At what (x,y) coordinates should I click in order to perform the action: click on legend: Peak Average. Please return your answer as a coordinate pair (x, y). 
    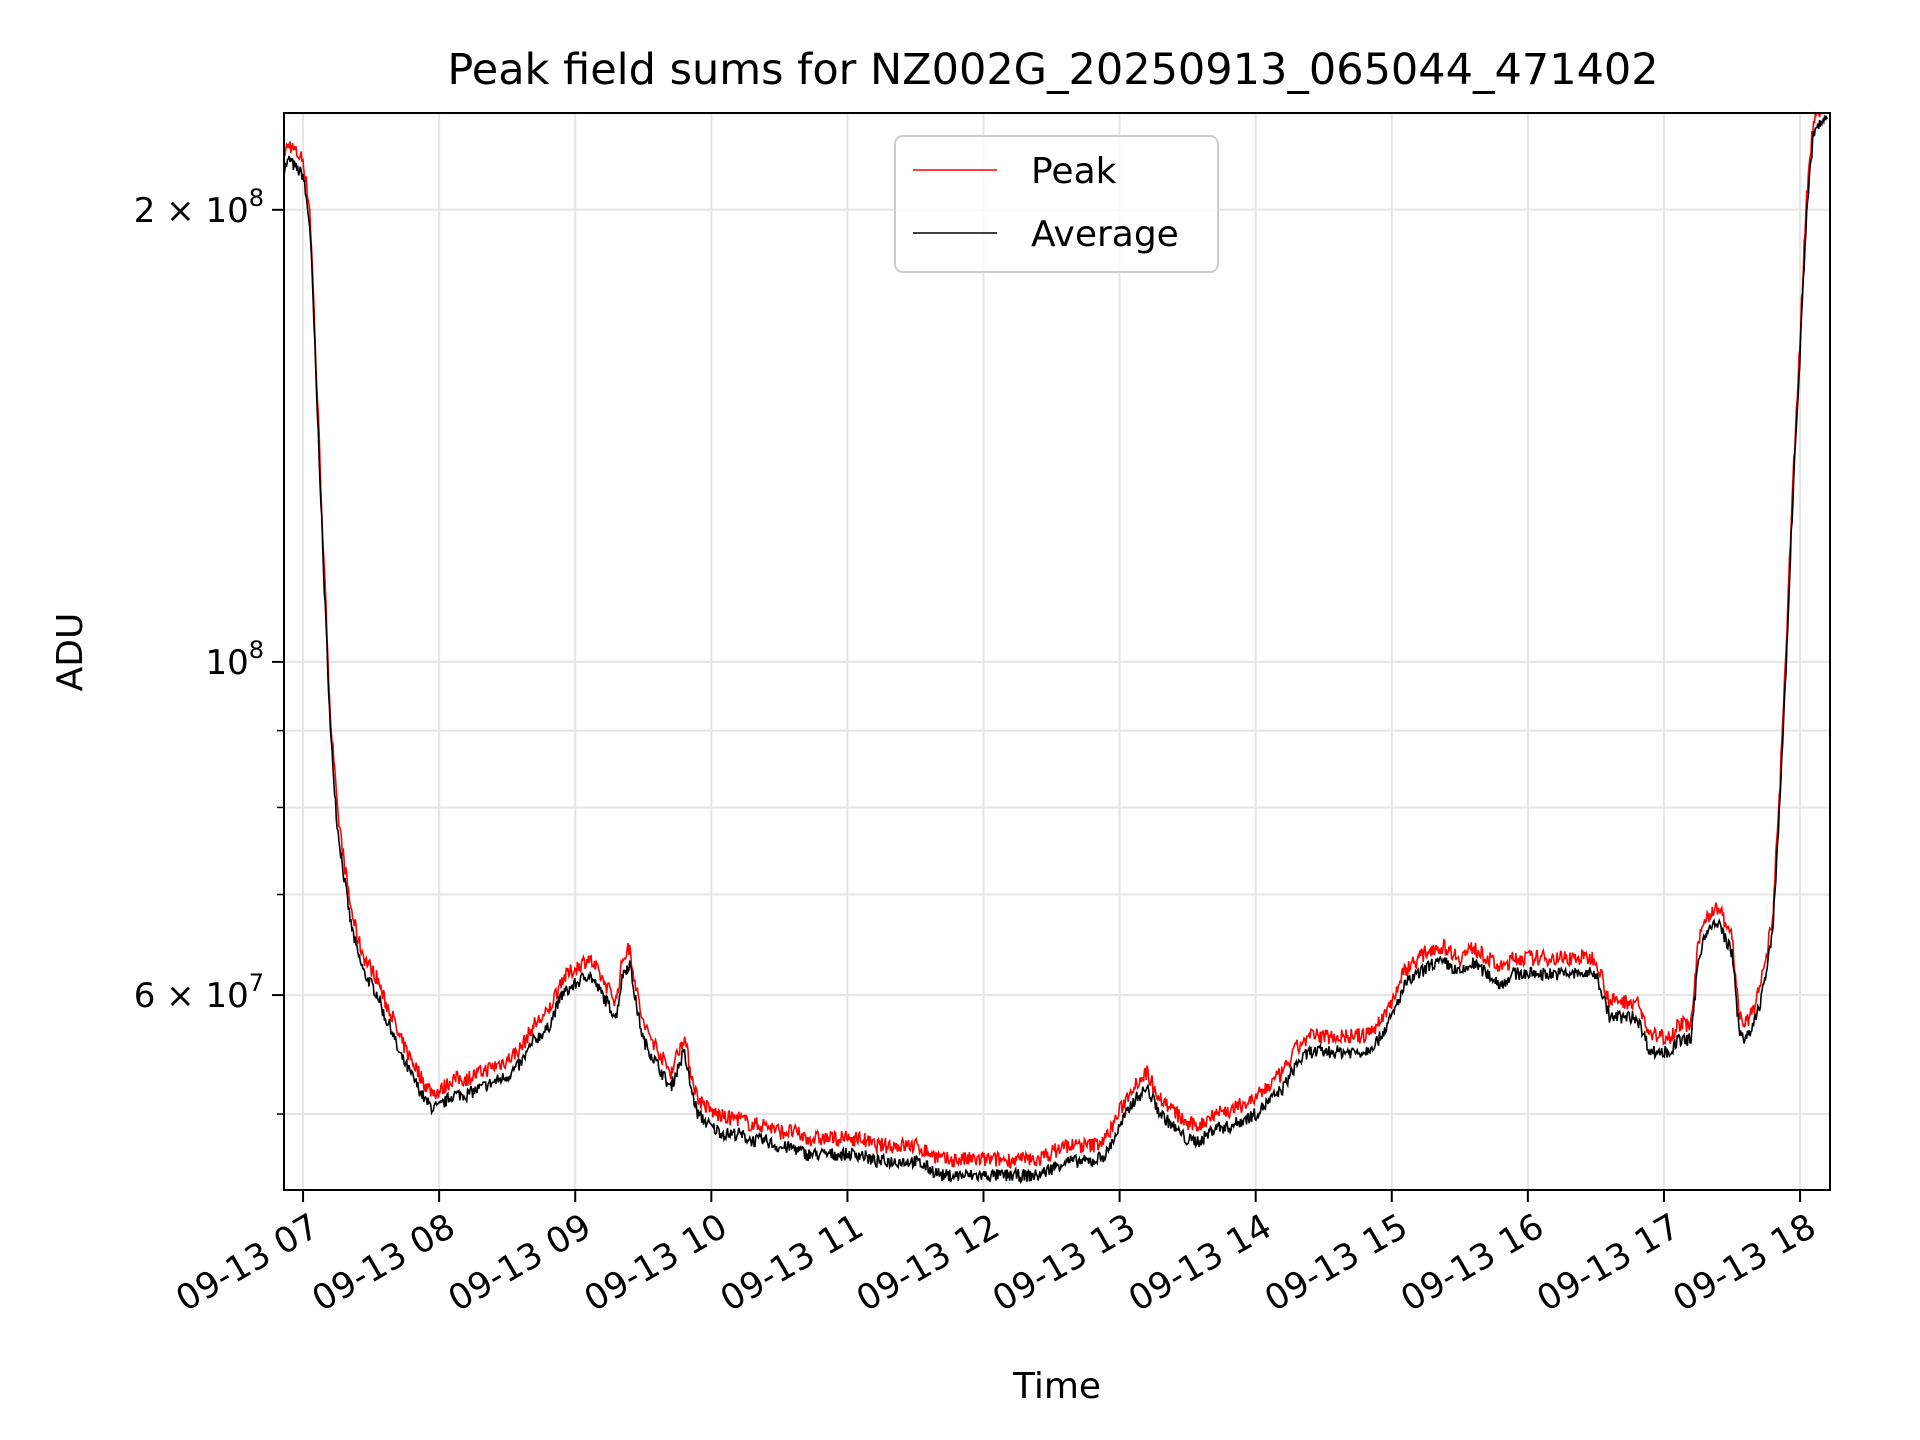
    Looking at the image, I should click on (1056, 204).